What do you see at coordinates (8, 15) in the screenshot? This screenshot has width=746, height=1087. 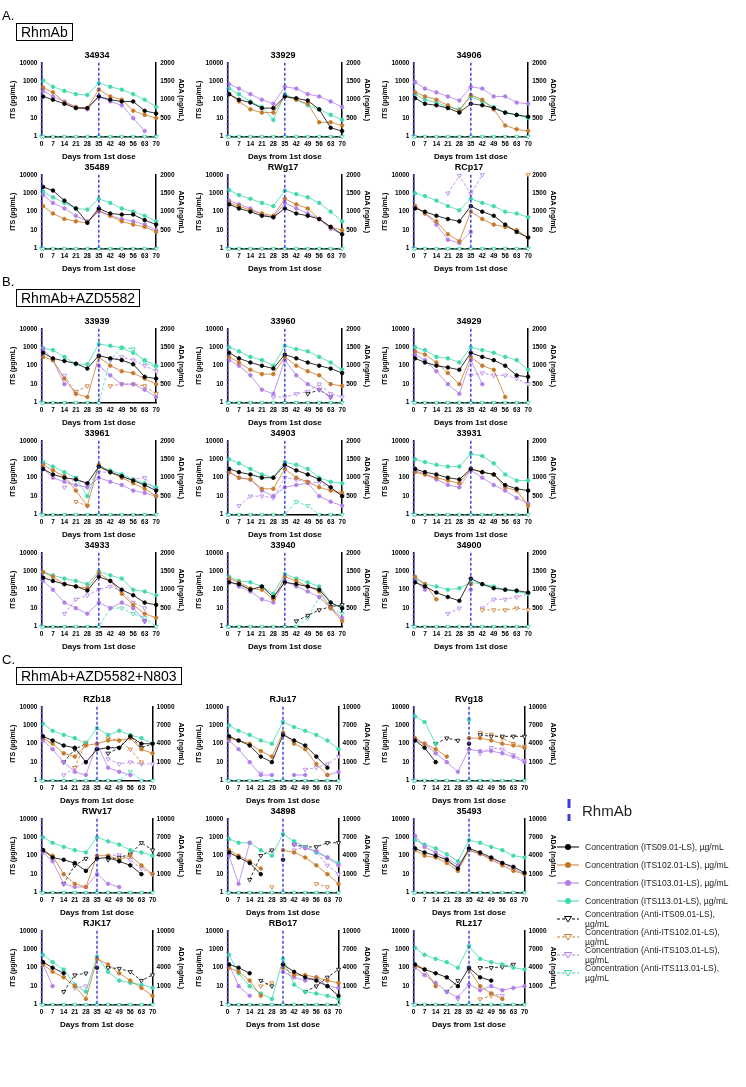 I see `text: A.` at bounding box center [8, 15].